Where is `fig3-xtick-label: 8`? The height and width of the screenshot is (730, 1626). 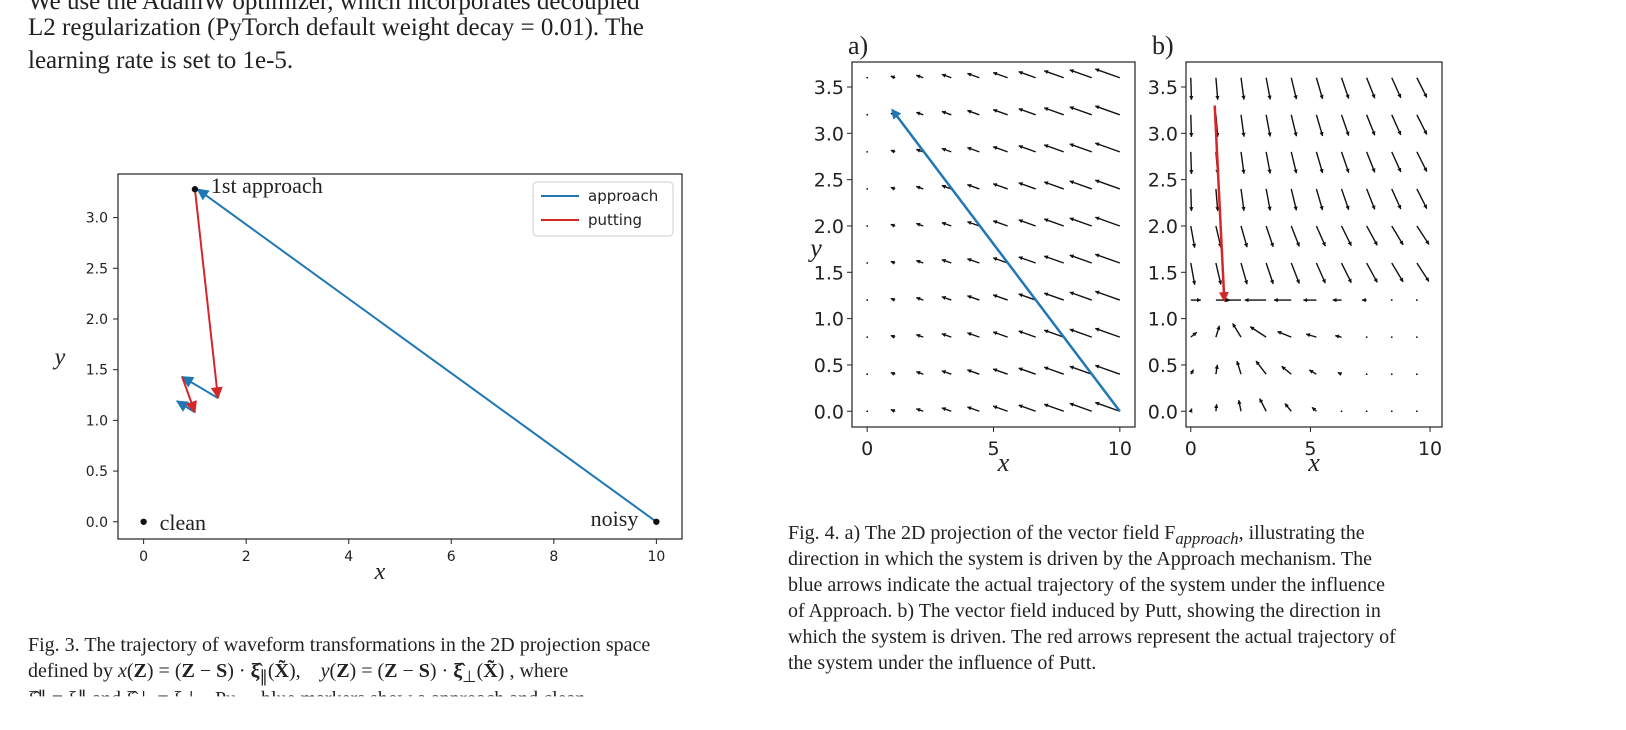
fig3-xtick-label: 8 is located at coordinates (553, 557).